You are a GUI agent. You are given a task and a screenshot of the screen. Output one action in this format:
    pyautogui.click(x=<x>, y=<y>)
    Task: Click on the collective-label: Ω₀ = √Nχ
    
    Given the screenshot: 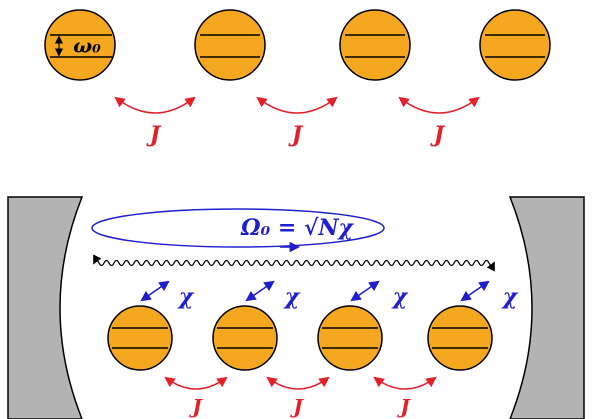 What is the action you would take?
    pyautogui.click(x=297, y=228)
    